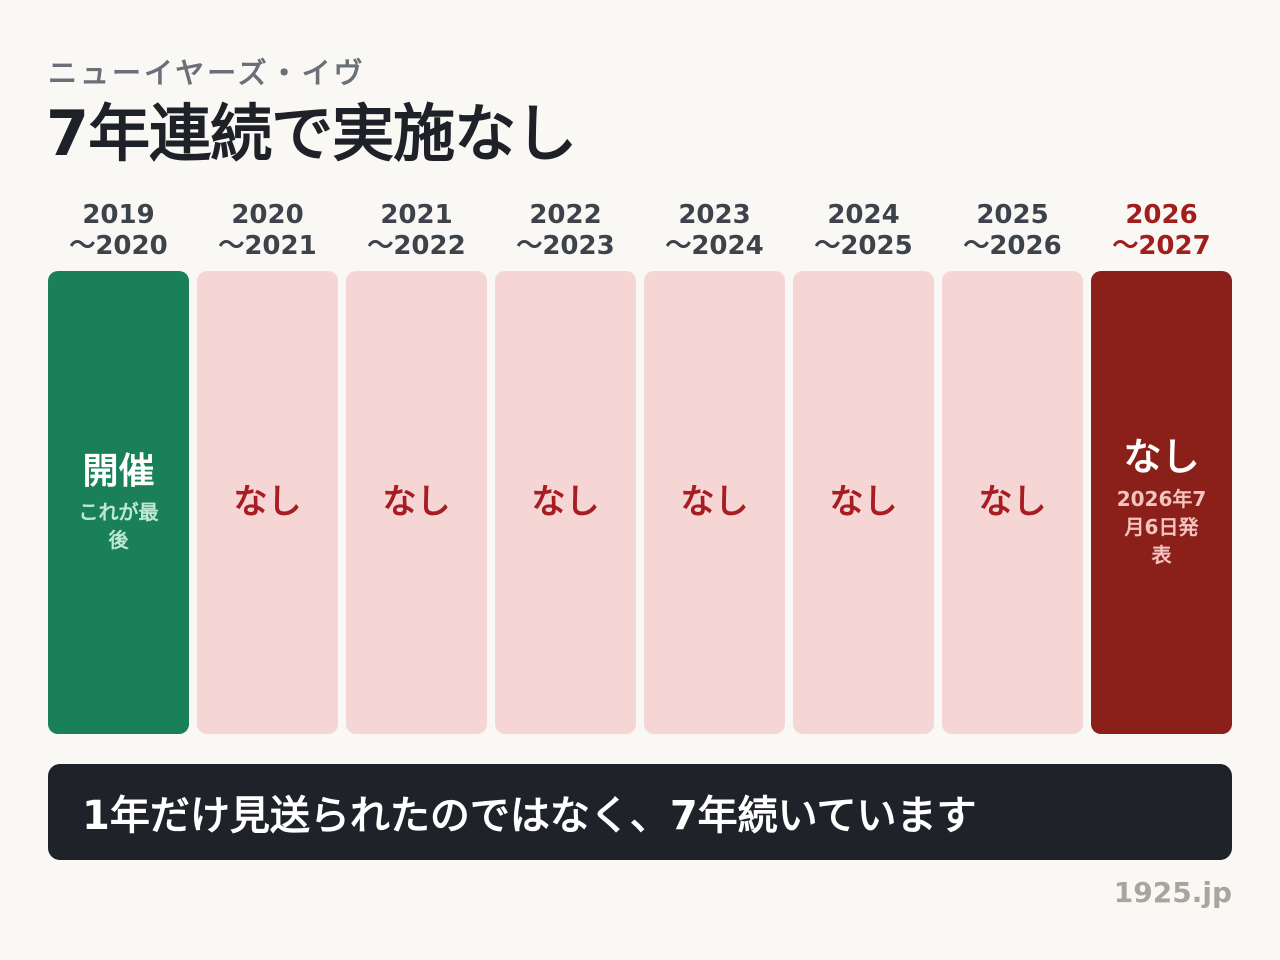  I want to click on year-start: 2025, so click(1012, 215).